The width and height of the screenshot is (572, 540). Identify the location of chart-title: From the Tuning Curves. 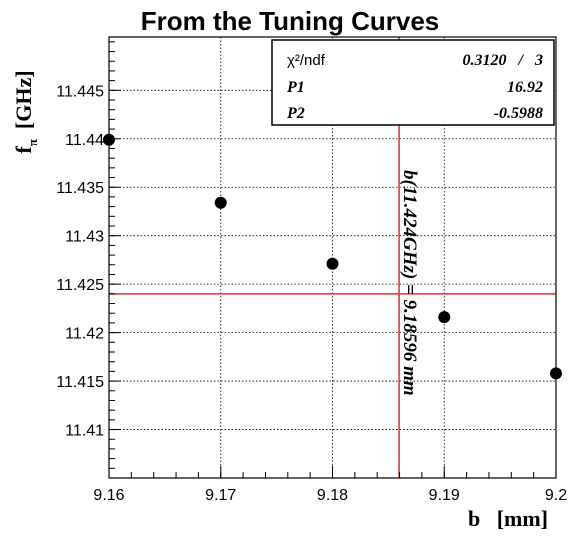
(290, 21).